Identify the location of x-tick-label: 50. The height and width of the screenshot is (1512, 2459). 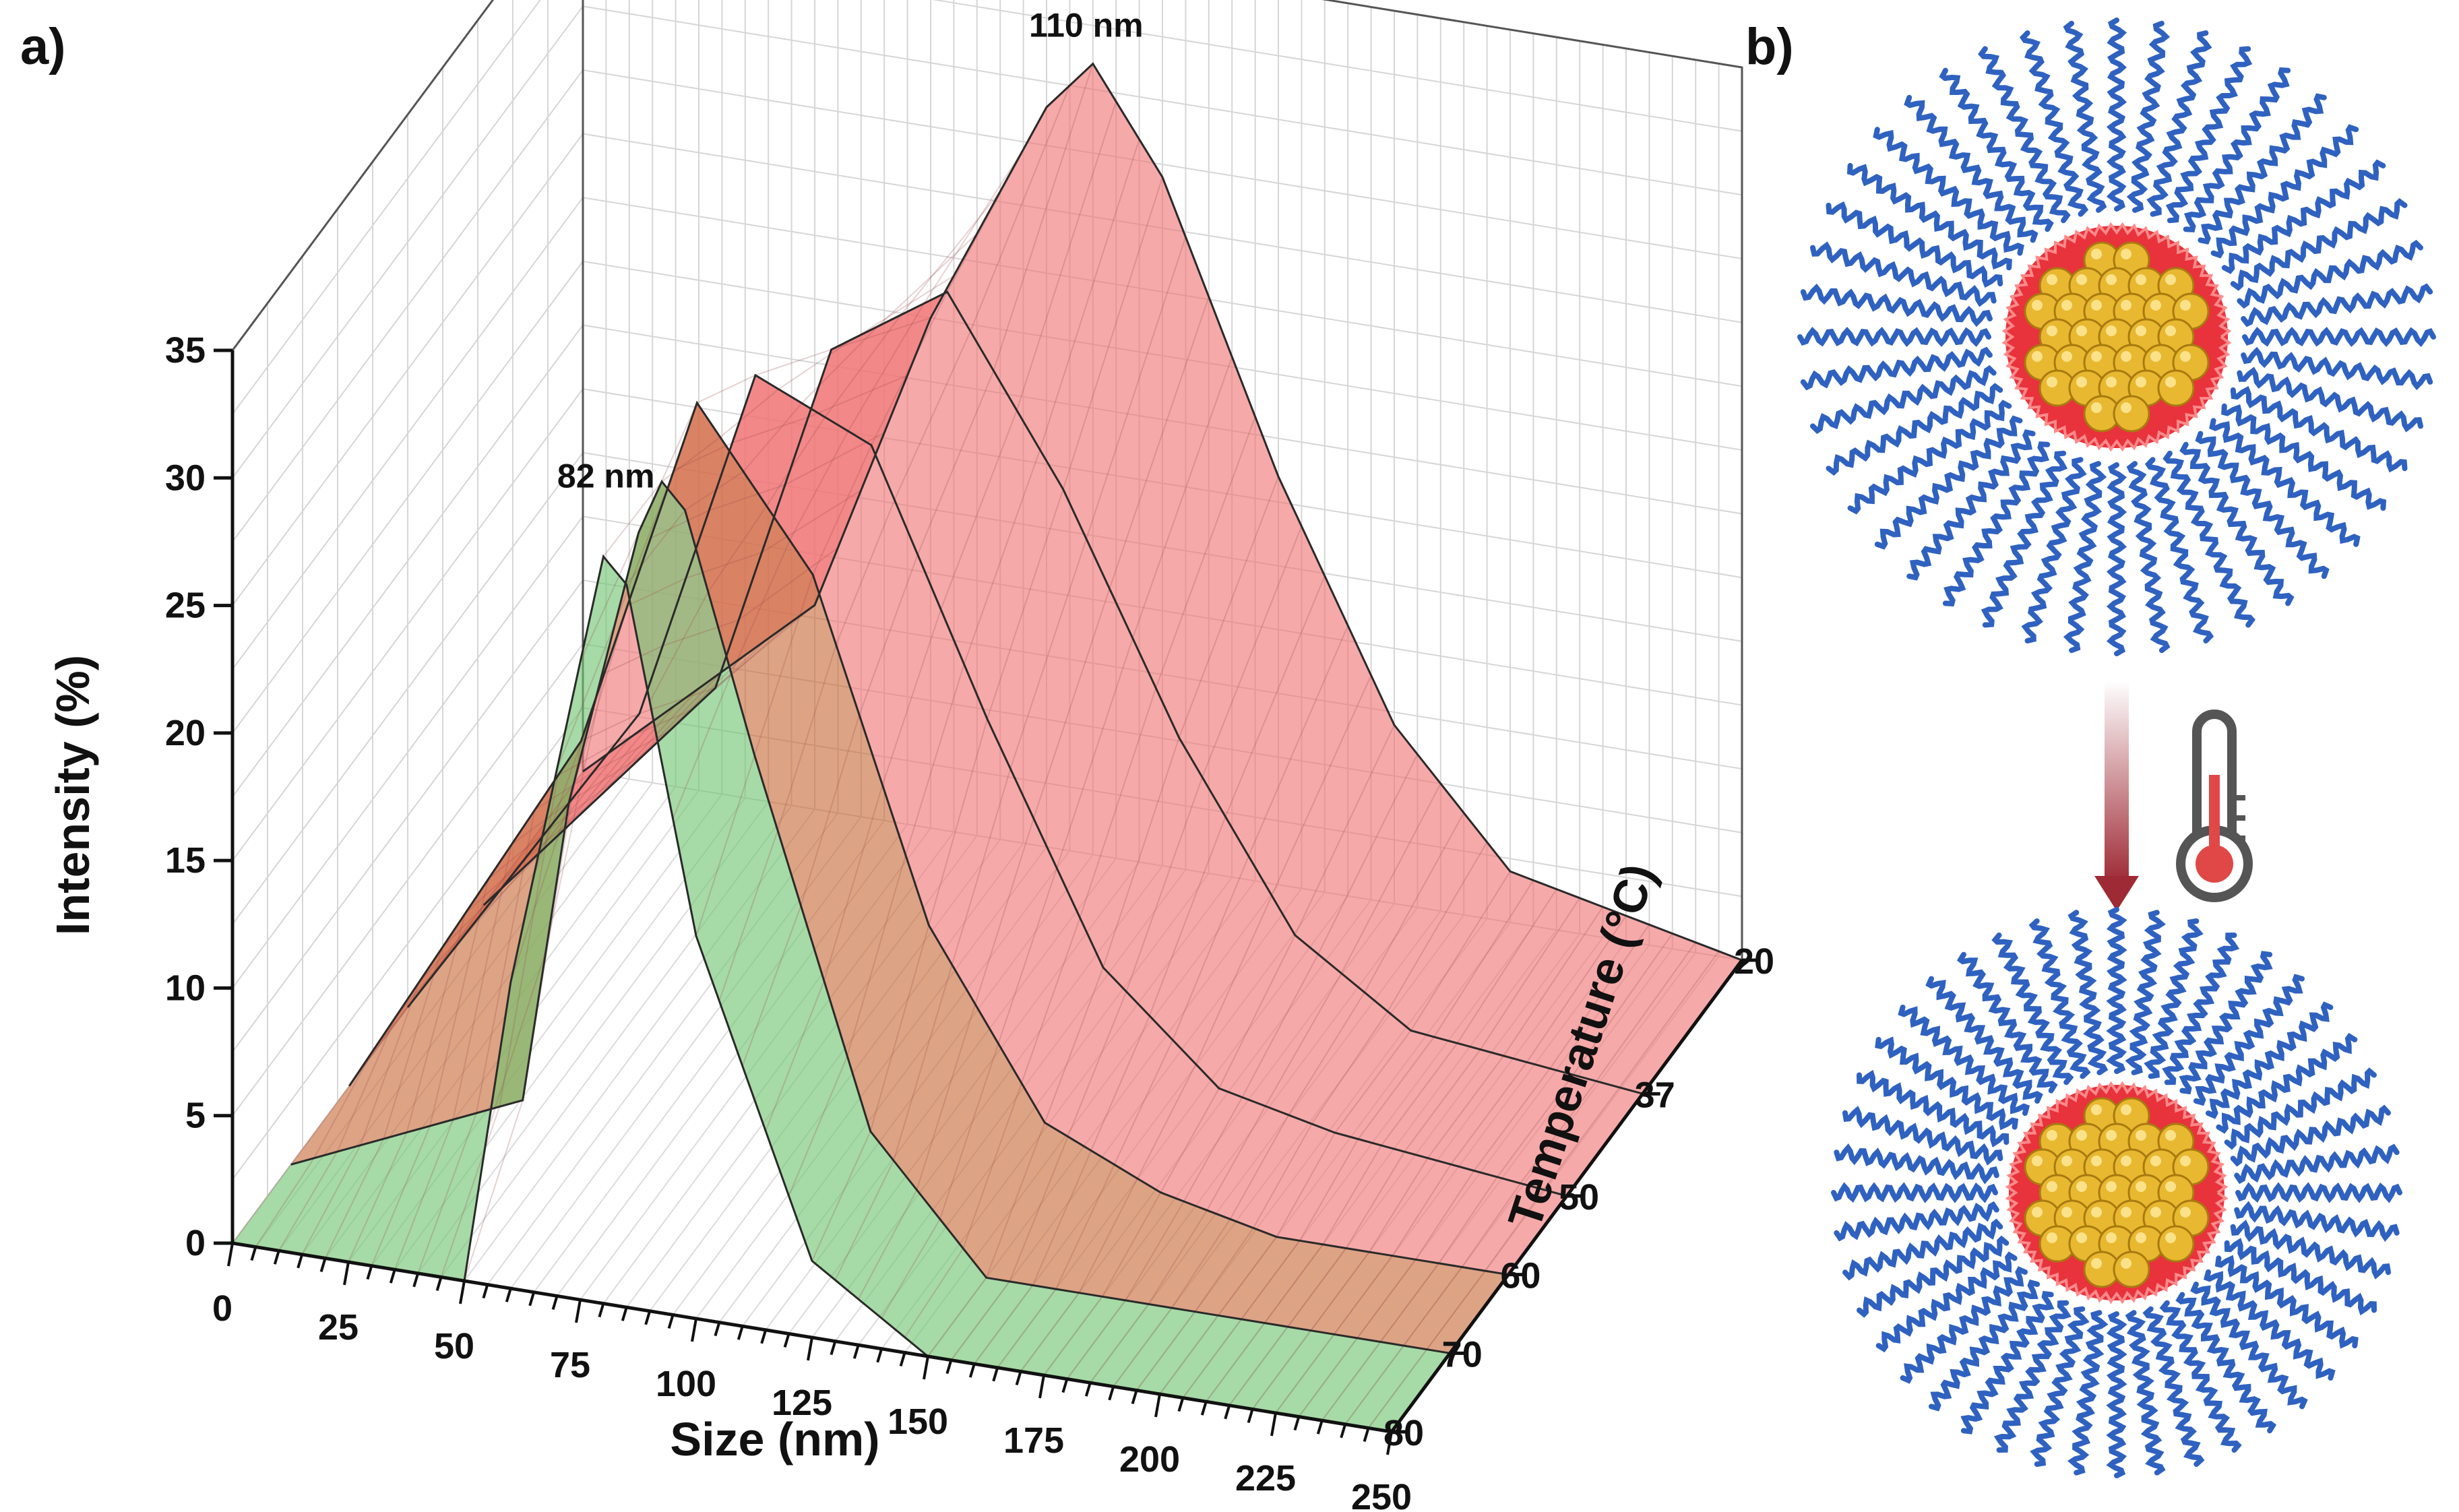
(454, 1346).